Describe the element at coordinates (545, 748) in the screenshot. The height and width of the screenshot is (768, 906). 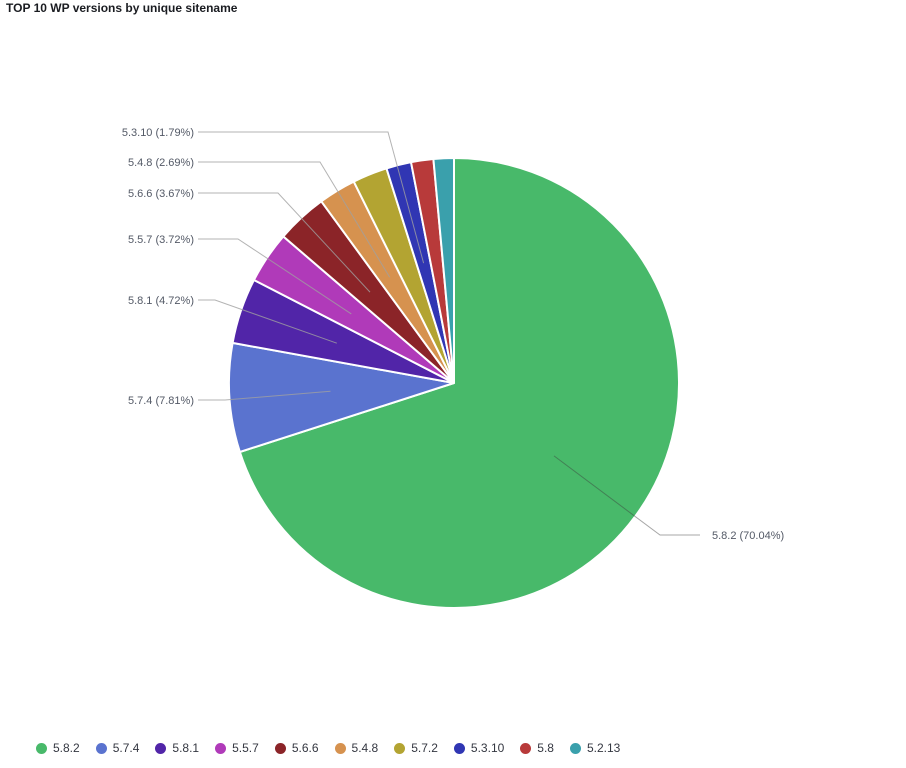
I see `legend-label: 5.8` at that location.